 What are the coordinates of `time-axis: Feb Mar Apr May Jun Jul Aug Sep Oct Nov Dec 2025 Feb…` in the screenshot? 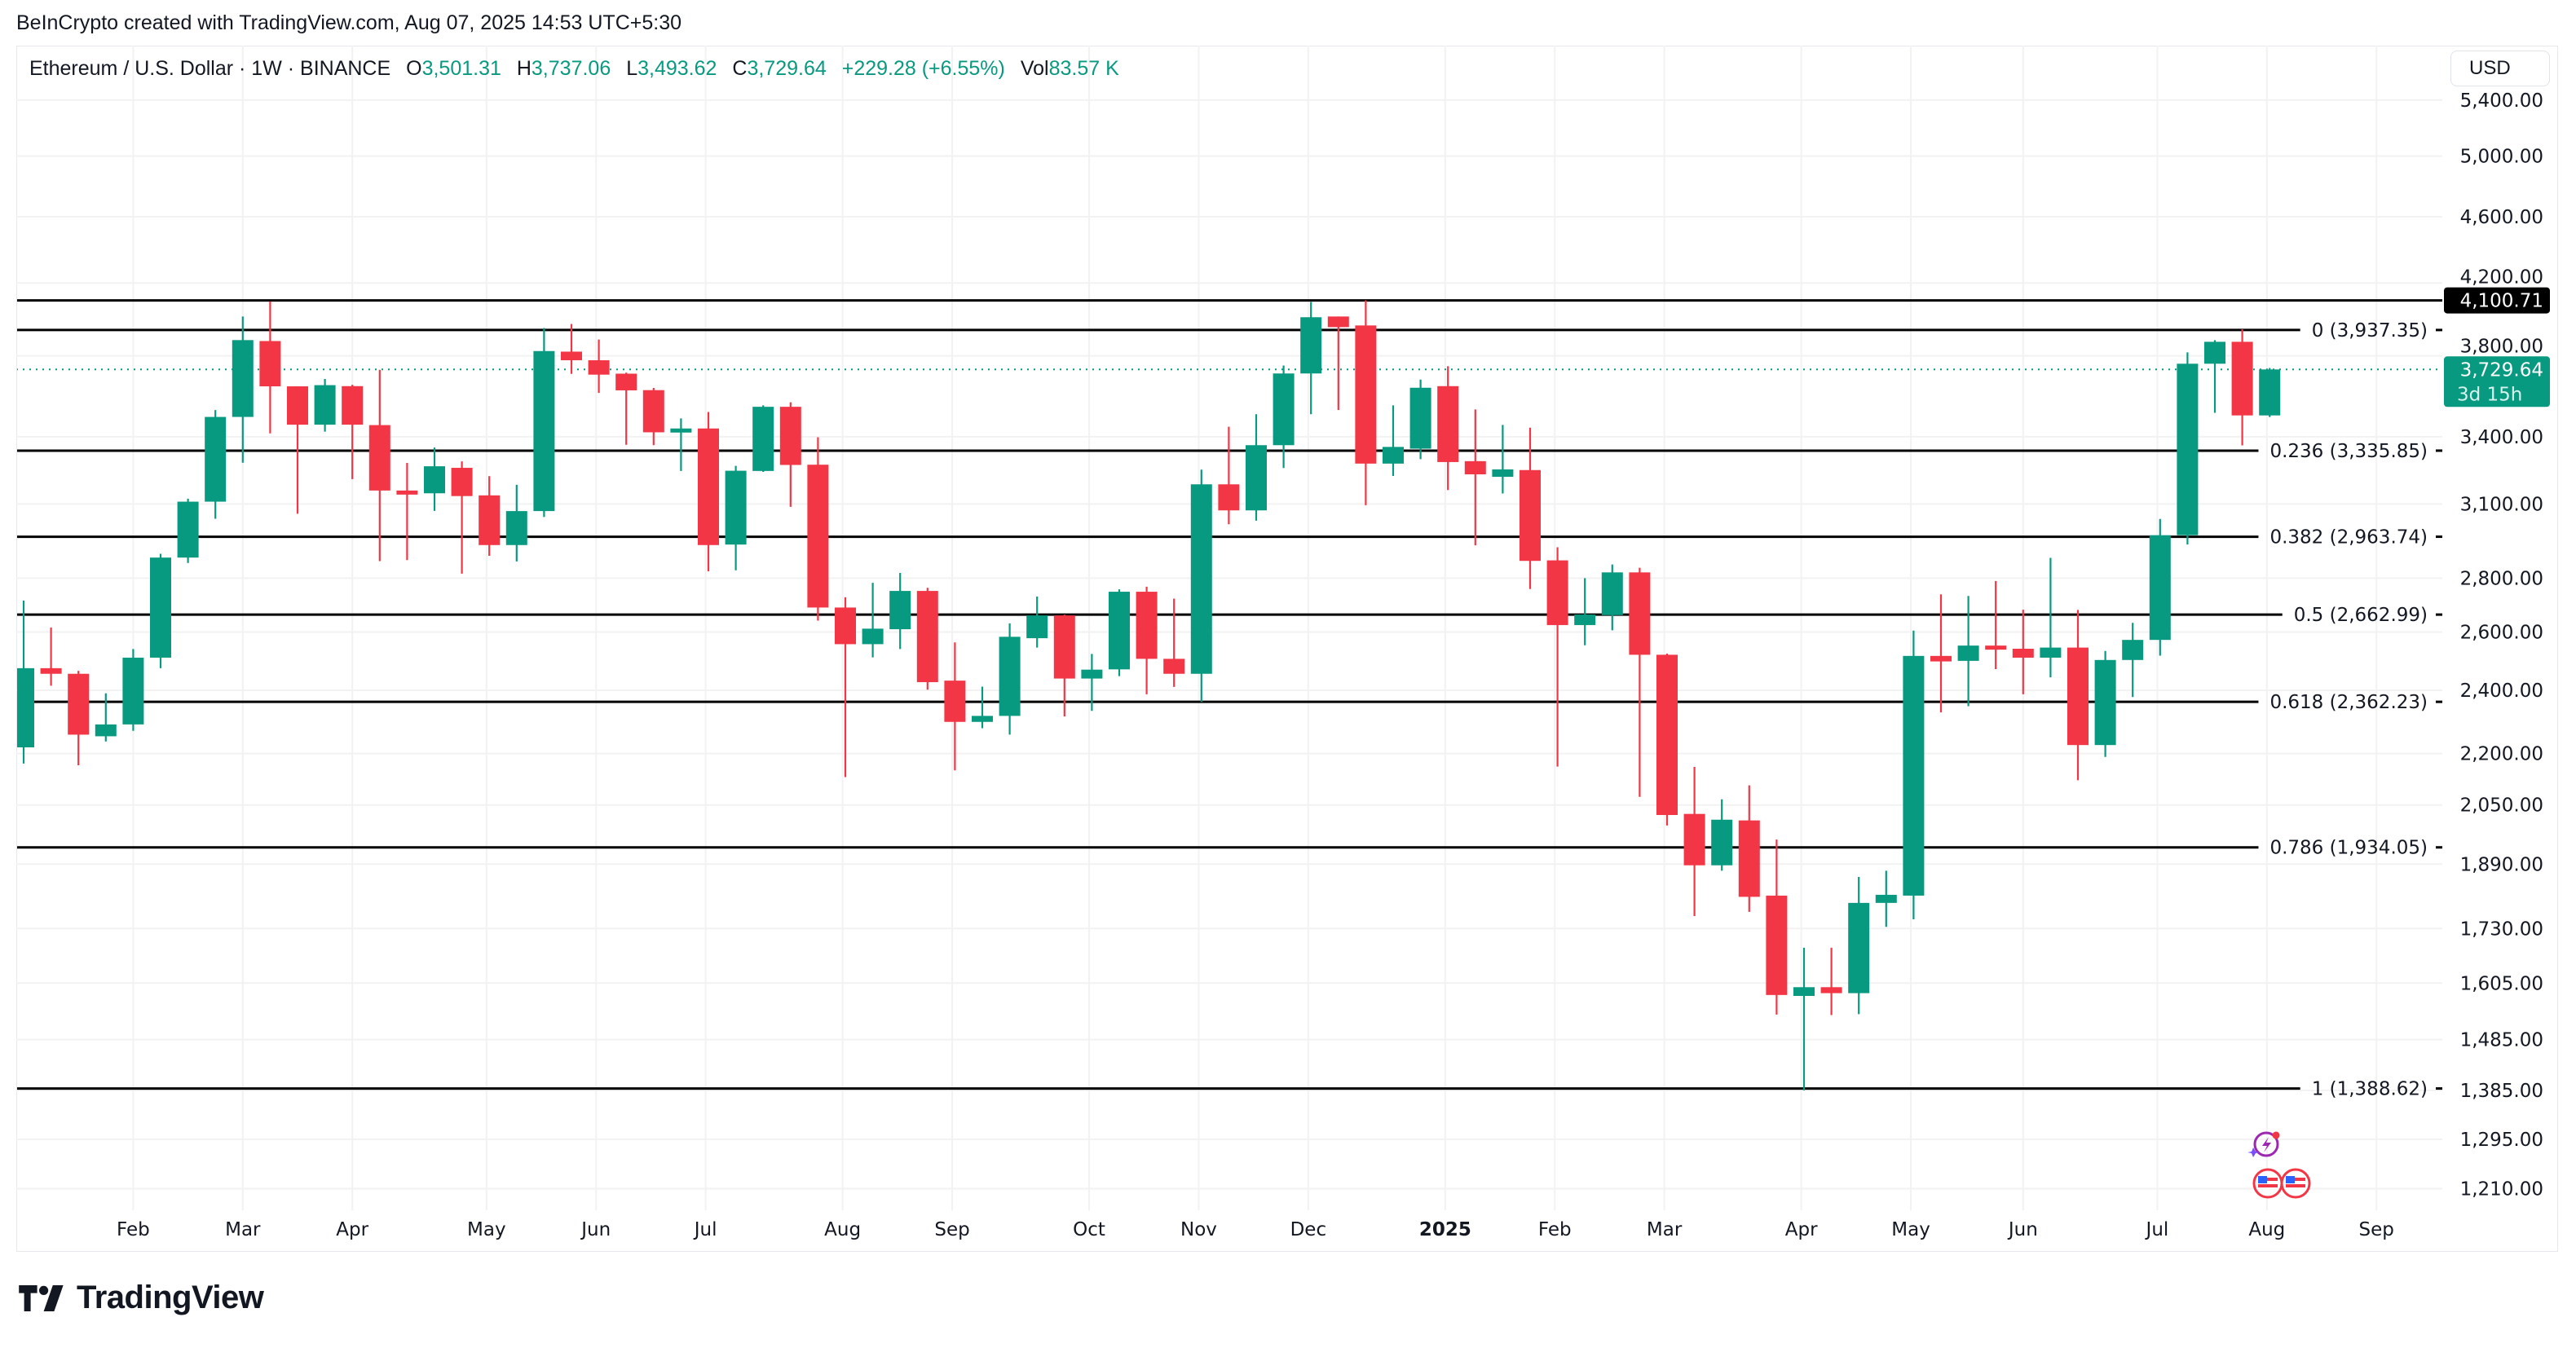 It's located at (1255, 1229).